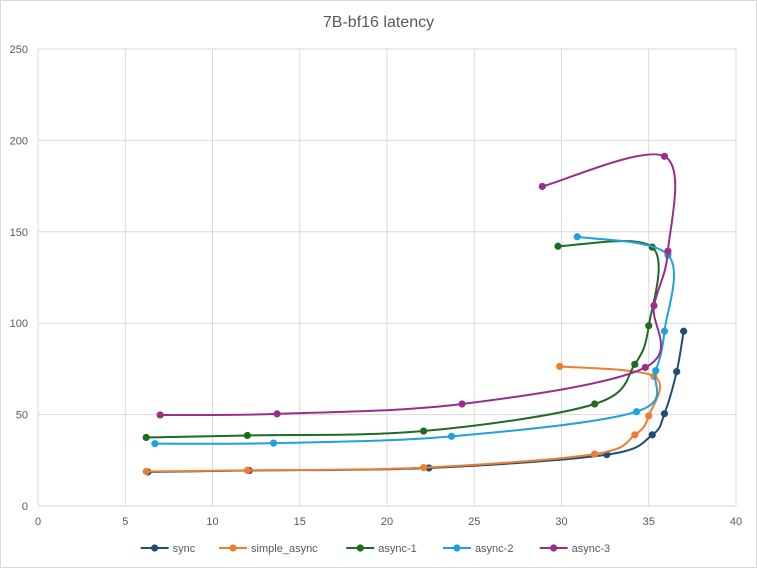  Describe the element at coordinates (591, 549) in the screenshot. I see `legend-label: async-3` at that location.